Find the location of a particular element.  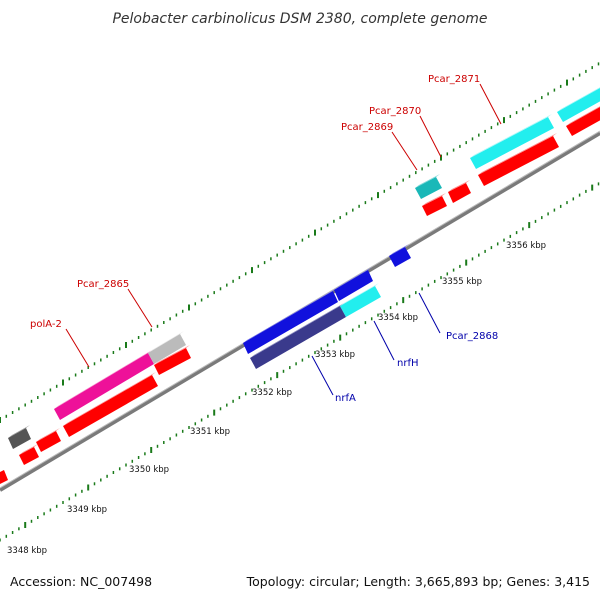

pcar-2865-top is located at coordinates (166, 342).